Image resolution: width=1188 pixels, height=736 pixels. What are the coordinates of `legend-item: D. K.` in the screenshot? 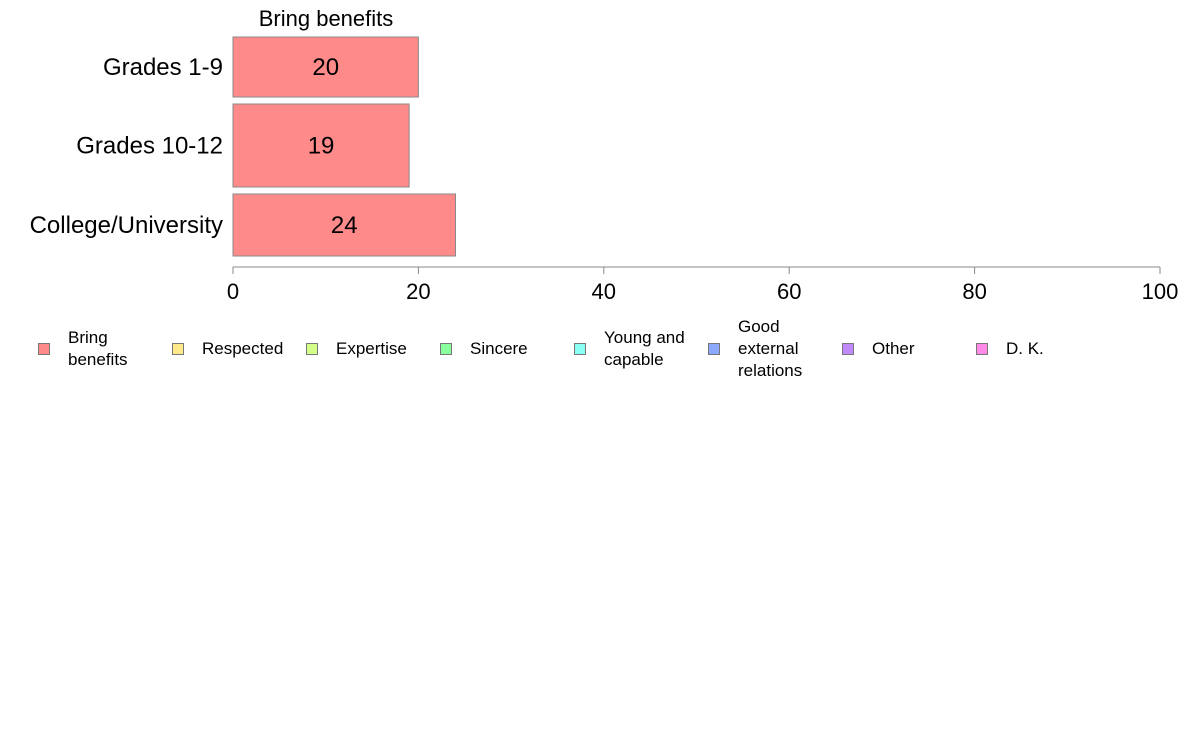 It's located at (1010, 349).